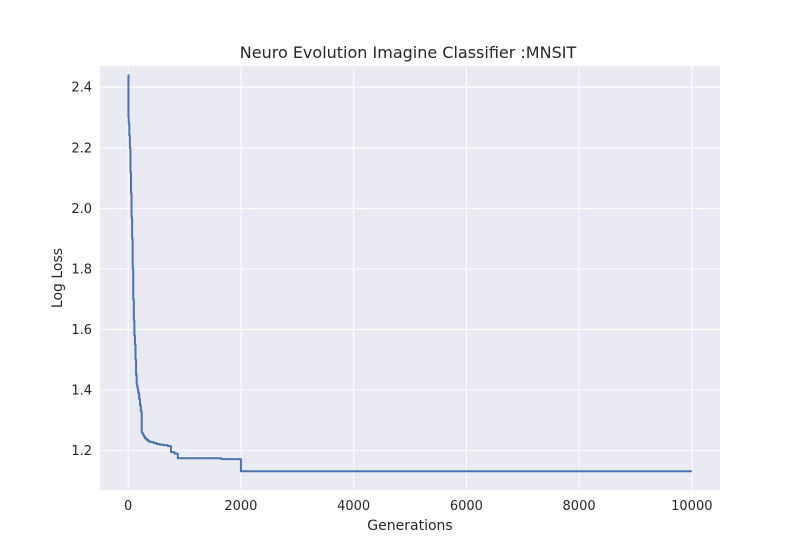  What do you see at coordinates (579, 506) in the screenshot?
I see `x-tick-label: 8000` at bounding box center [579, 506].